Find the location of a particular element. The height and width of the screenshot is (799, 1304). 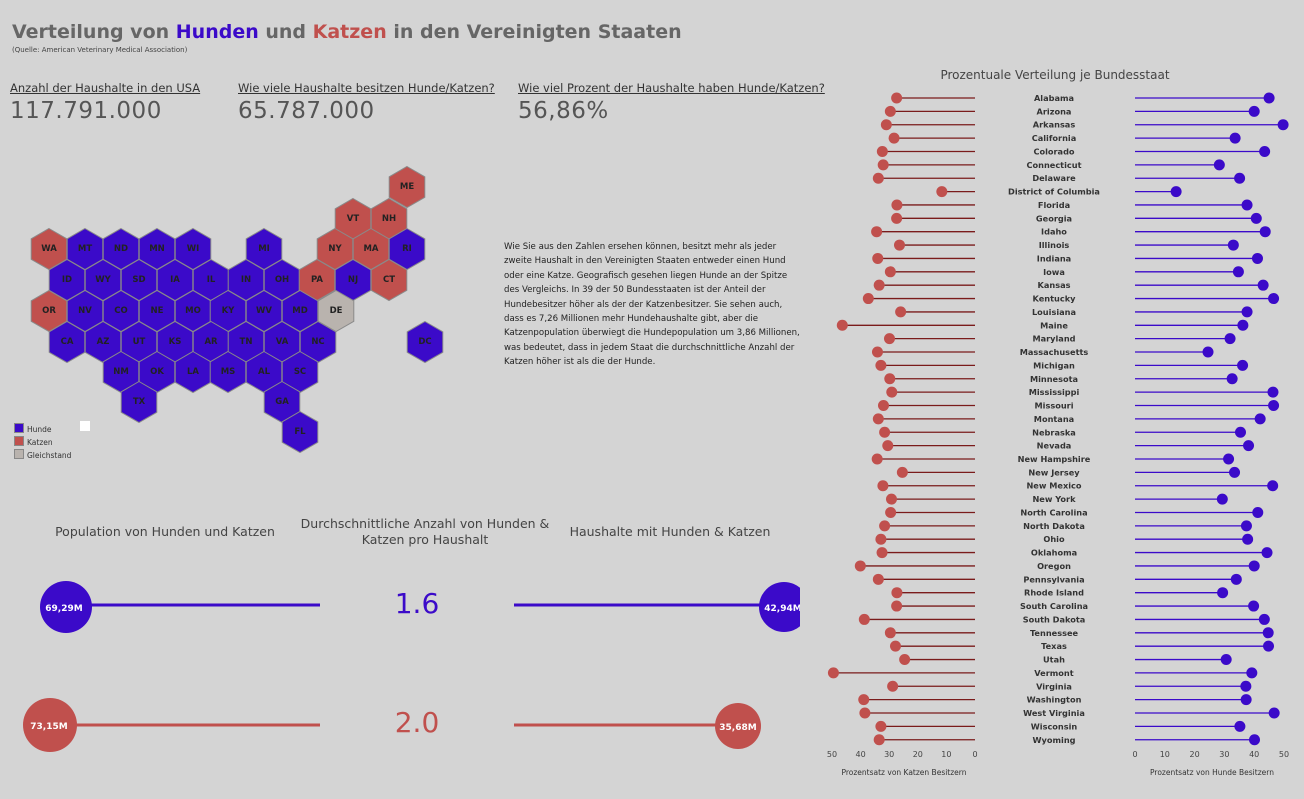

population-cats-circle is located at coordinates (50, 725).